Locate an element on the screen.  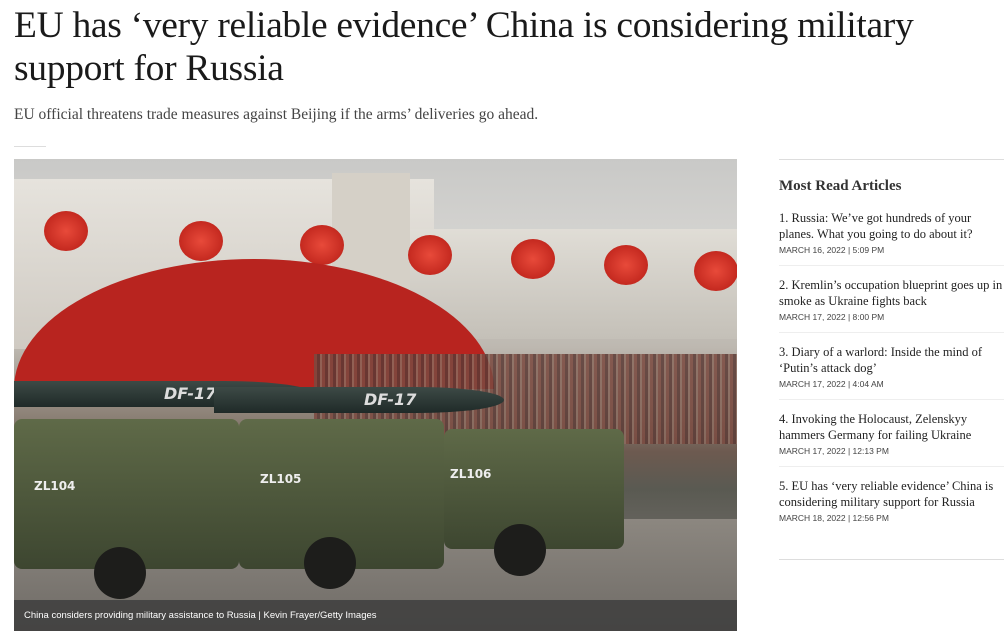
most-read-date: MARCH 17, 2022 | 4:04 AM is located at coordinates (831, 384).